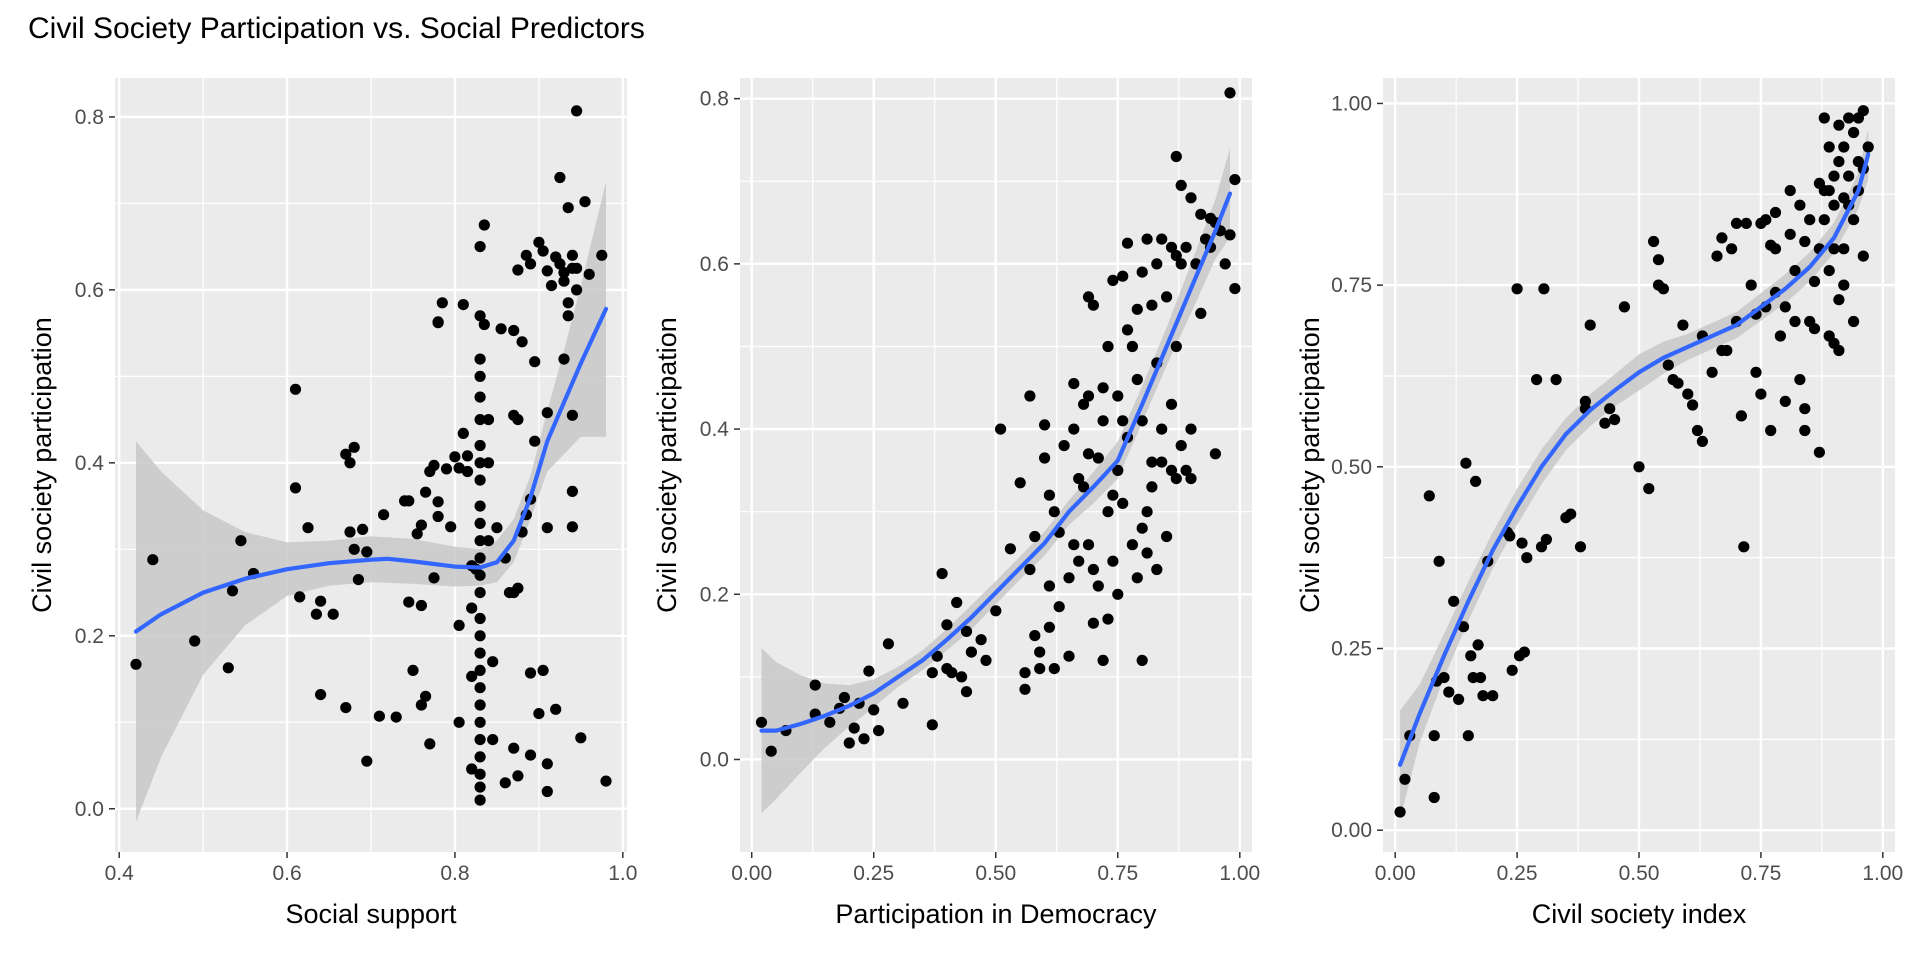  I want to click on x-axis-title: Social support, so click(371, 914).